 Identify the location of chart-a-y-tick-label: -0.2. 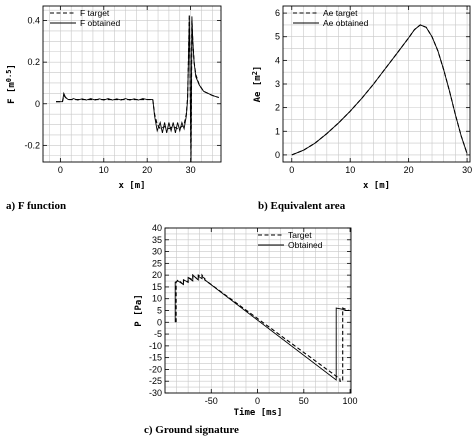
(32, 145).